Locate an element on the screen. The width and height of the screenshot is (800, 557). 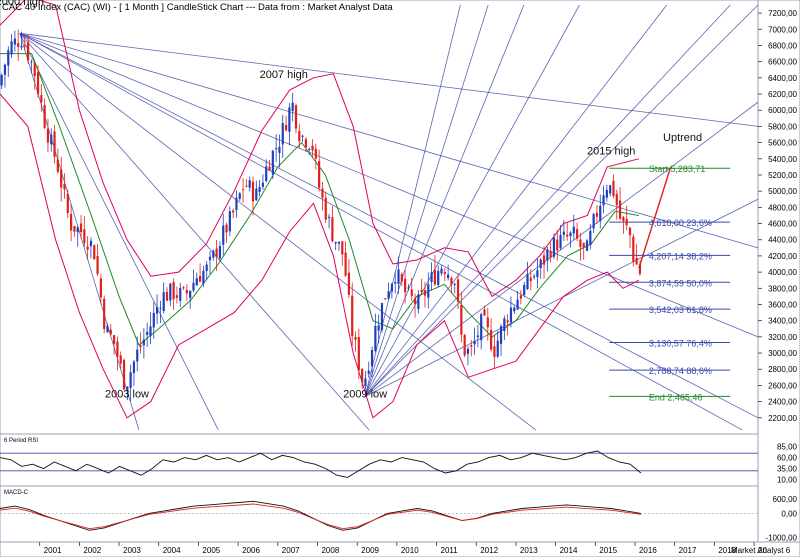
macd-label: MACD-C is located at coordinates (16, 493).